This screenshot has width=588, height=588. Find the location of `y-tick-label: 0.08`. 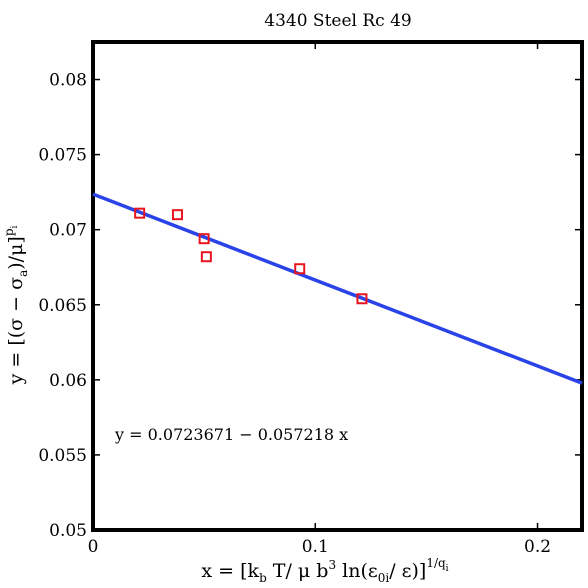

y-tick-label: 0.08 is located at coordinates (68, 81).